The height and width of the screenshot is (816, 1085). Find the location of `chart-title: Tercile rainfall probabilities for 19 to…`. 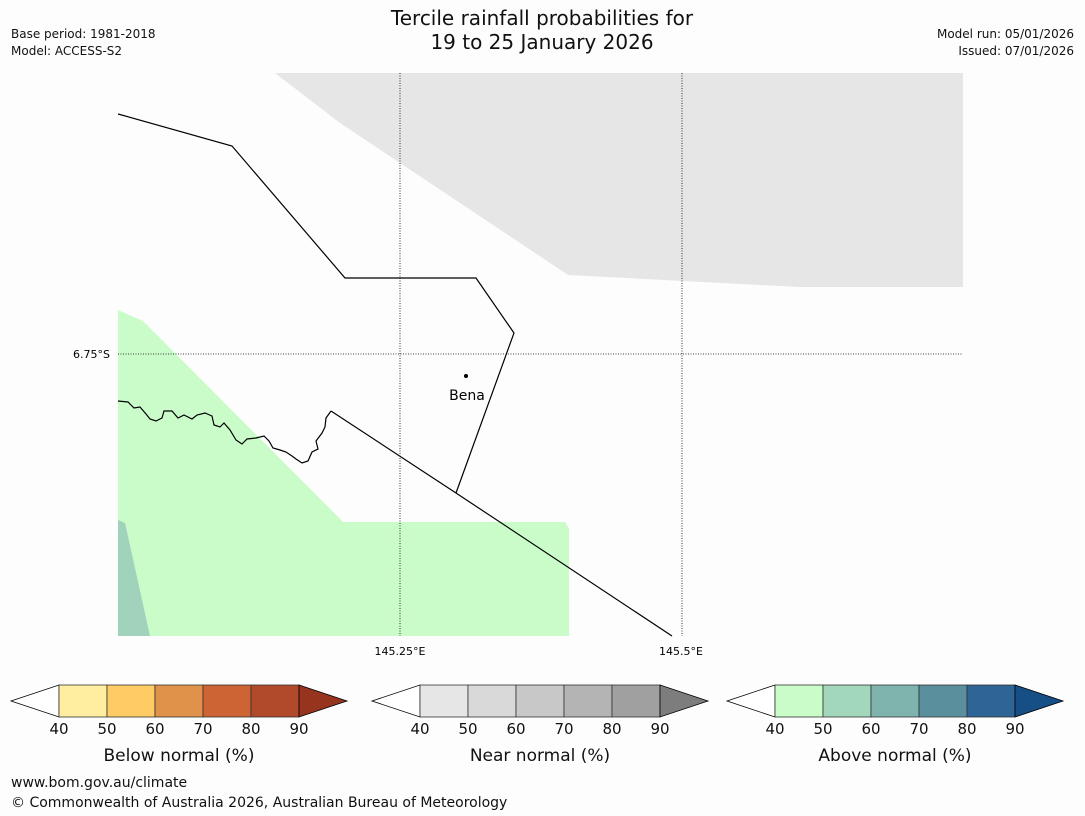

chart-title: Tercile rainfall probabilities for 19 to… is located at coordinates (542, 30).